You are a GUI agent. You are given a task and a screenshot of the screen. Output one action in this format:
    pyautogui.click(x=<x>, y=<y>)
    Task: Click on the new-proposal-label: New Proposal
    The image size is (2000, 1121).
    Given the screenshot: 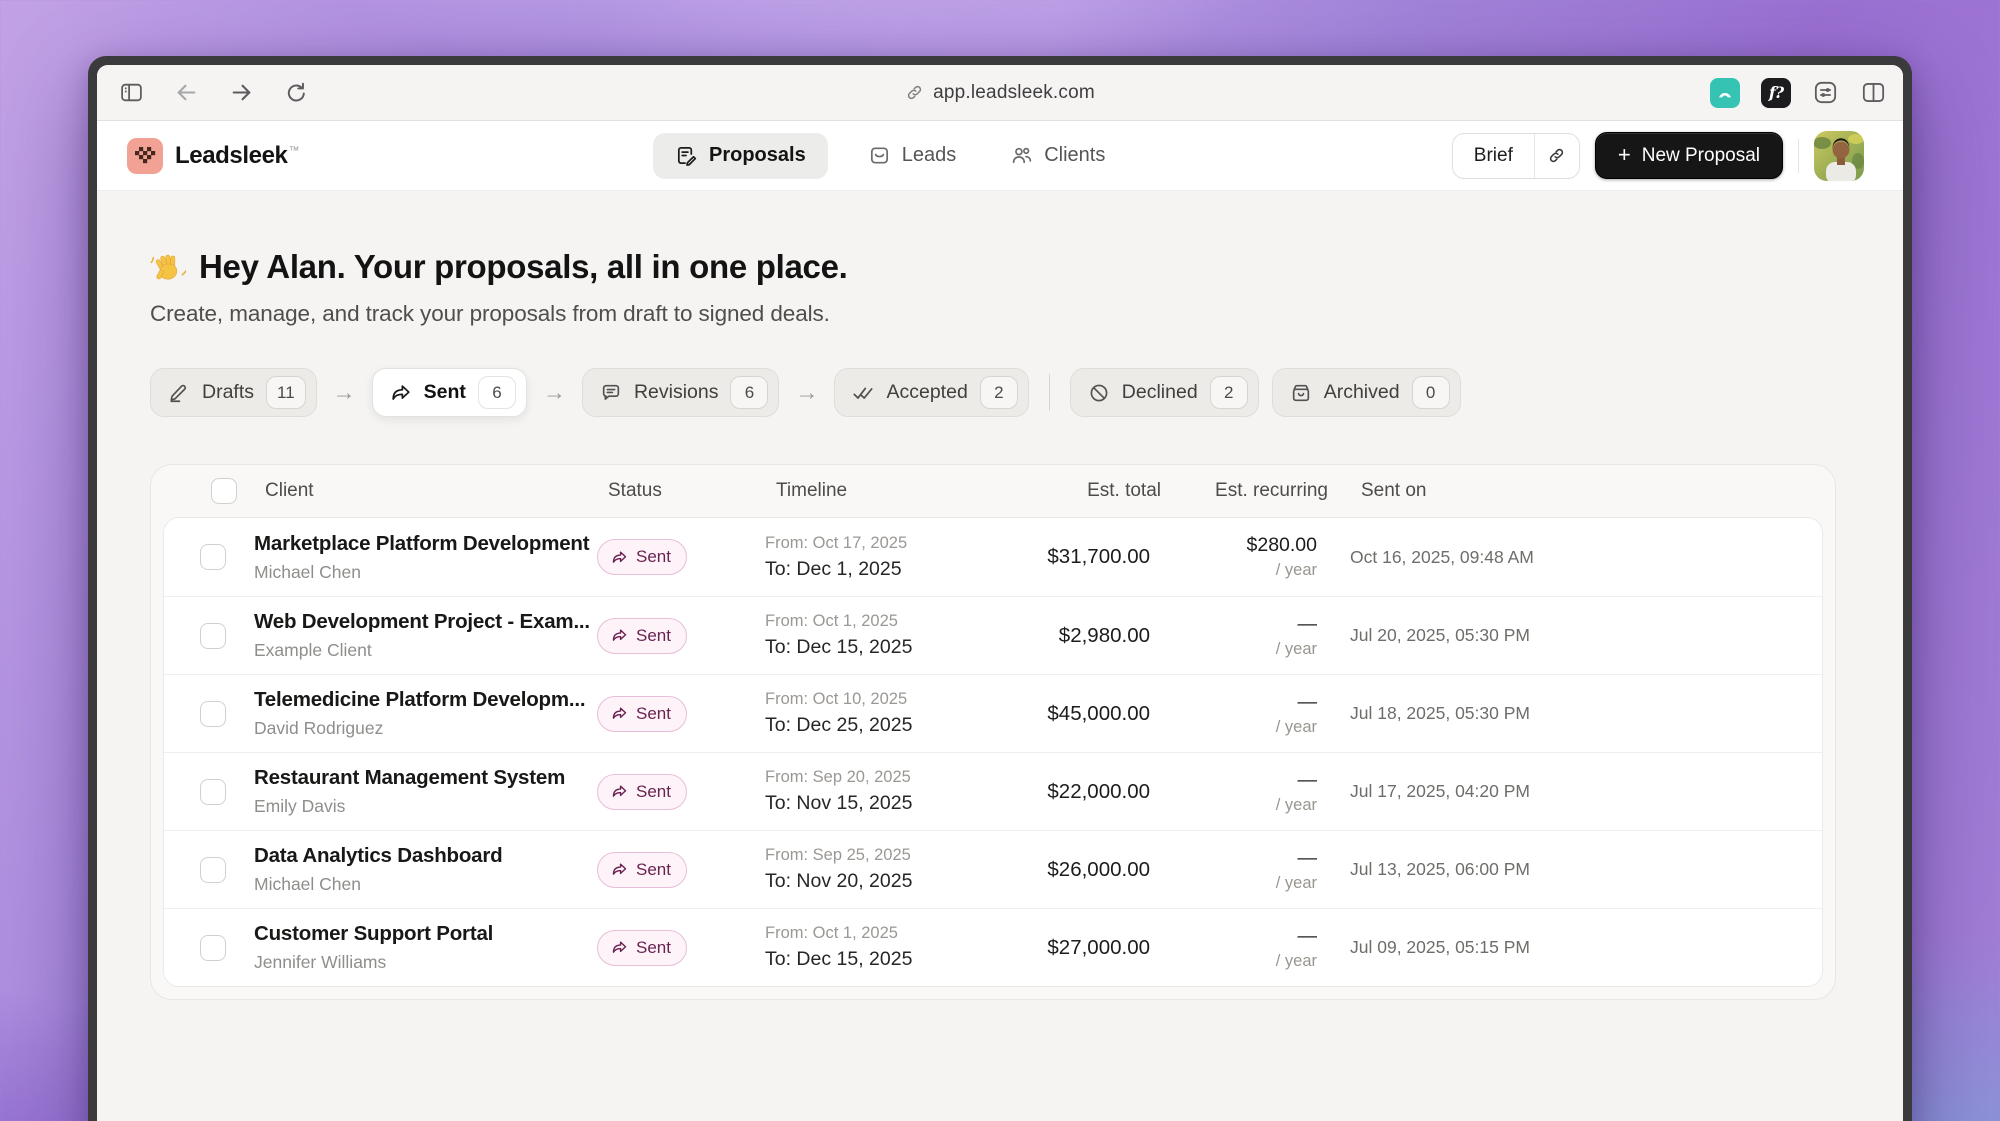 What is the action you would take?
    pyautogui.click(x=1700, y=155)
    